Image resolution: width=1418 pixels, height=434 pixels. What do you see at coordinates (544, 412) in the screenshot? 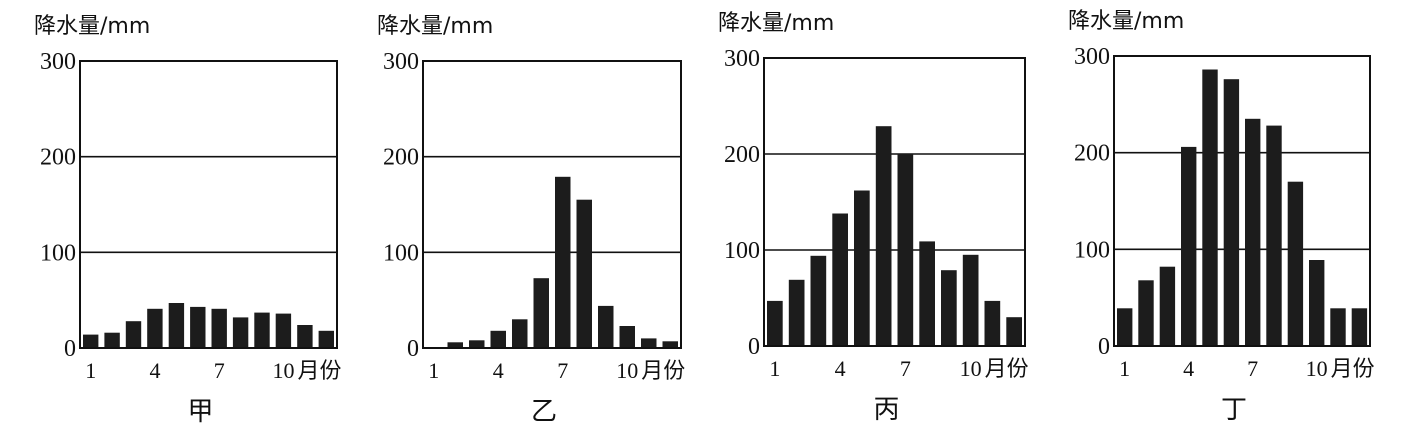
I see `panel-title: 乙` at bounding box center [544, 412].